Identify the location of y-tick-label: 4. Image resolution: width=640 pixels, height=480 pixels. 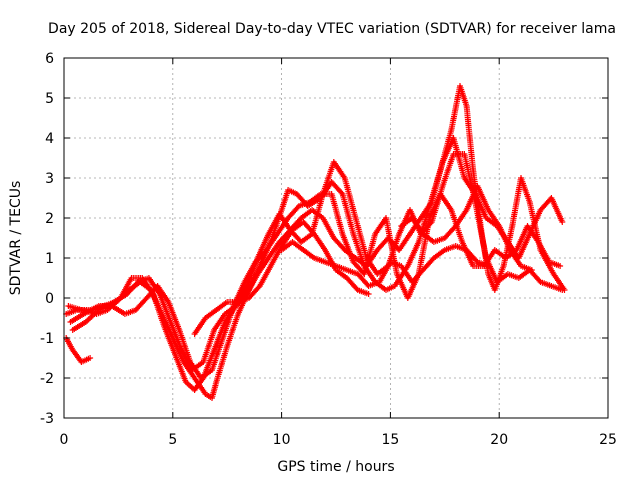
(49, 139).